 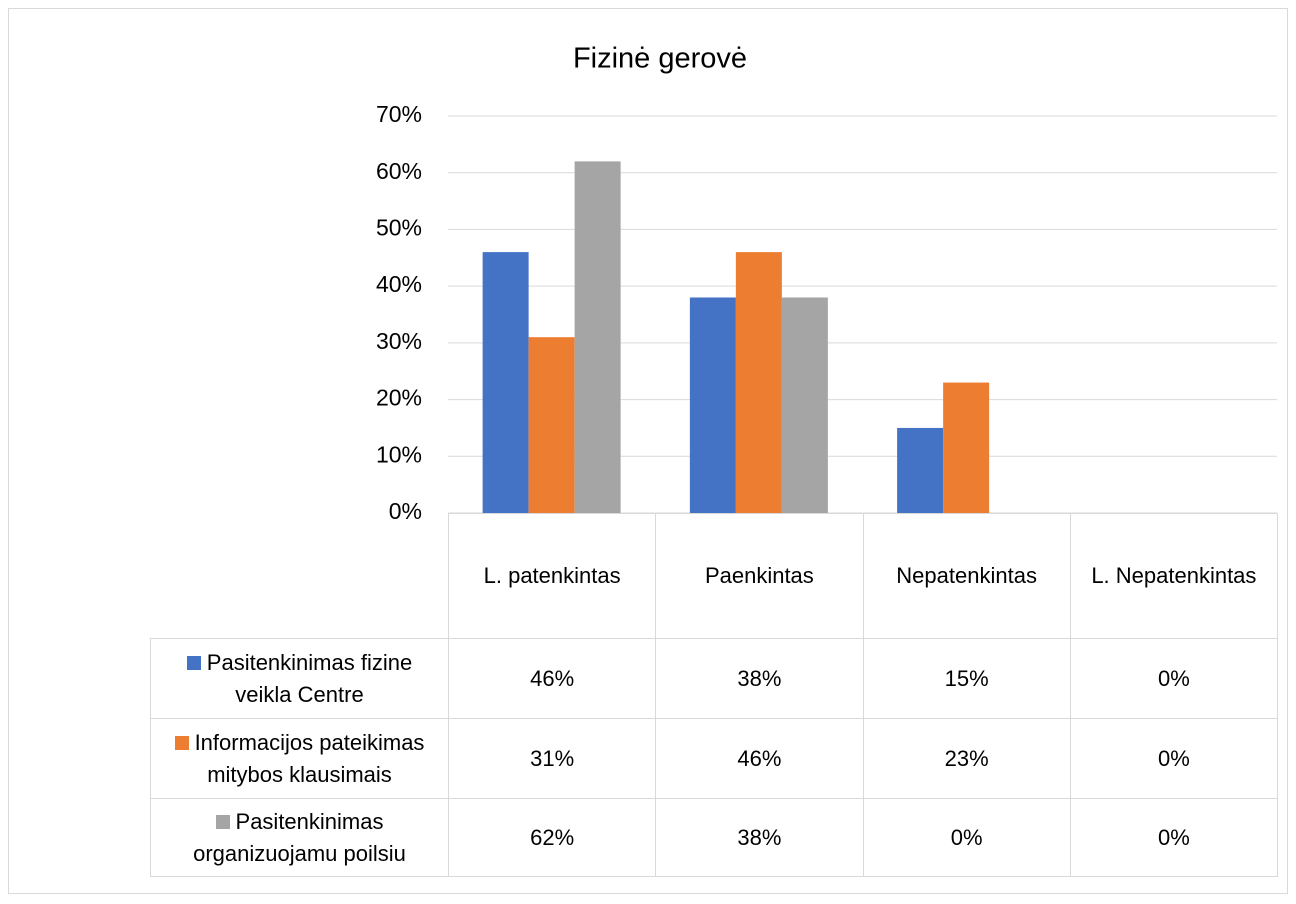 What do you see at coordinates (660, 59) in the screenshot?
I see `chart-title: Fizinė gerovė` at bounding box center [660, 59].